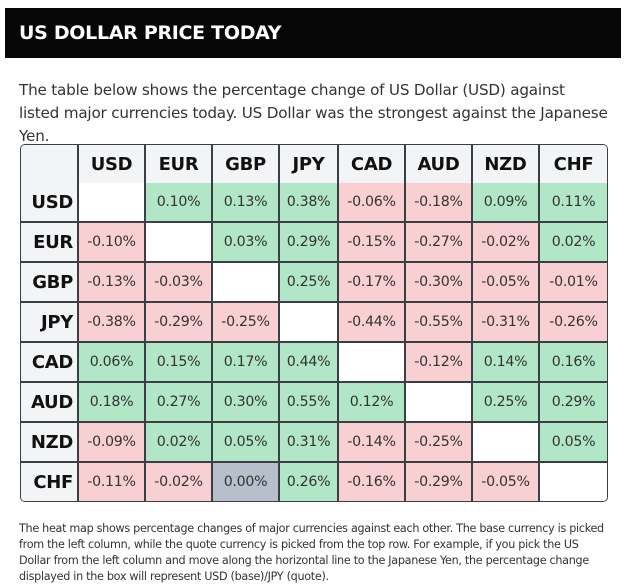 This screenshot has width=626, height=585. I want to click on row-header-chf: CHF, so click(50, 482).